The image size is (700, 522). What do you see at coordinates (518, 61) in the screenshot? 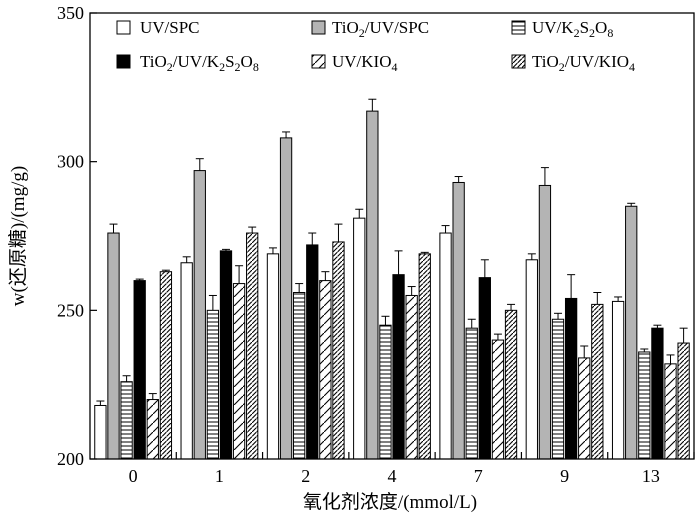
I see `legend-swatch-tio2-uv-kio4` at bounding box center [518, 61].